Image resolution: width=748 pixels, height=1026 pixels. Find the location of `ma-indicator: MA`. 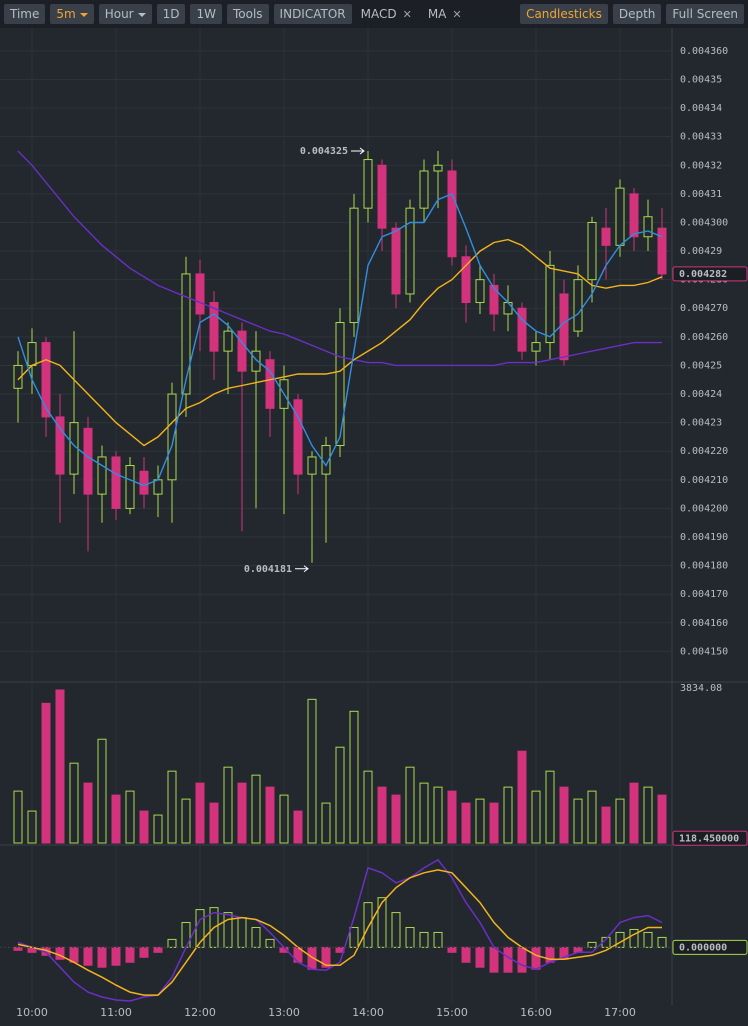

ma-indicator: MA is located at coordinates (437, 14).